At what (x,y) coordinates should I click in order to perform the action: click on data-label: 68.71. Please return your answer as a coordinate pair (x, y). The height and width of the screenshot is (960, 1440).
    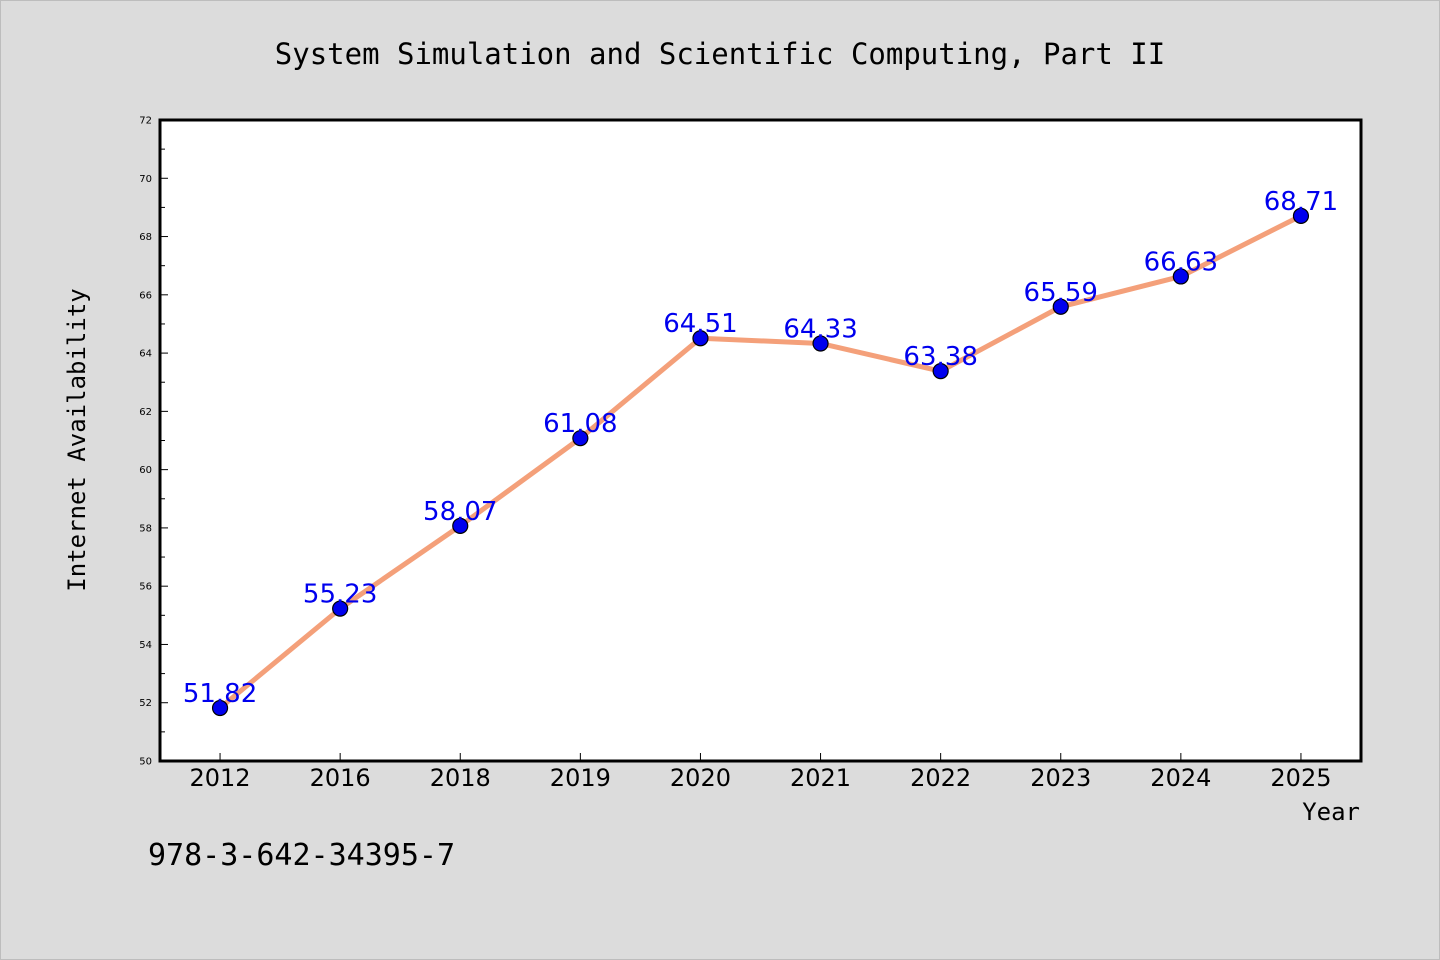
    Looking at the image, I should click on (1301, 202).